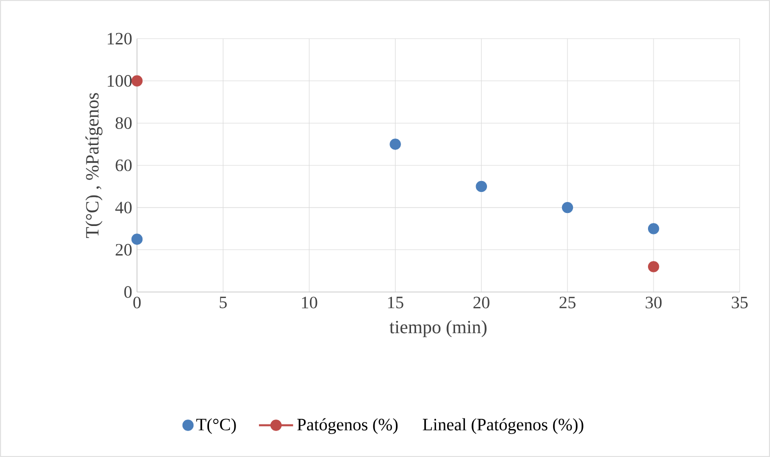 The image size is (770, 457). I want to click on y-tick-label: 20, so click(124, 250).